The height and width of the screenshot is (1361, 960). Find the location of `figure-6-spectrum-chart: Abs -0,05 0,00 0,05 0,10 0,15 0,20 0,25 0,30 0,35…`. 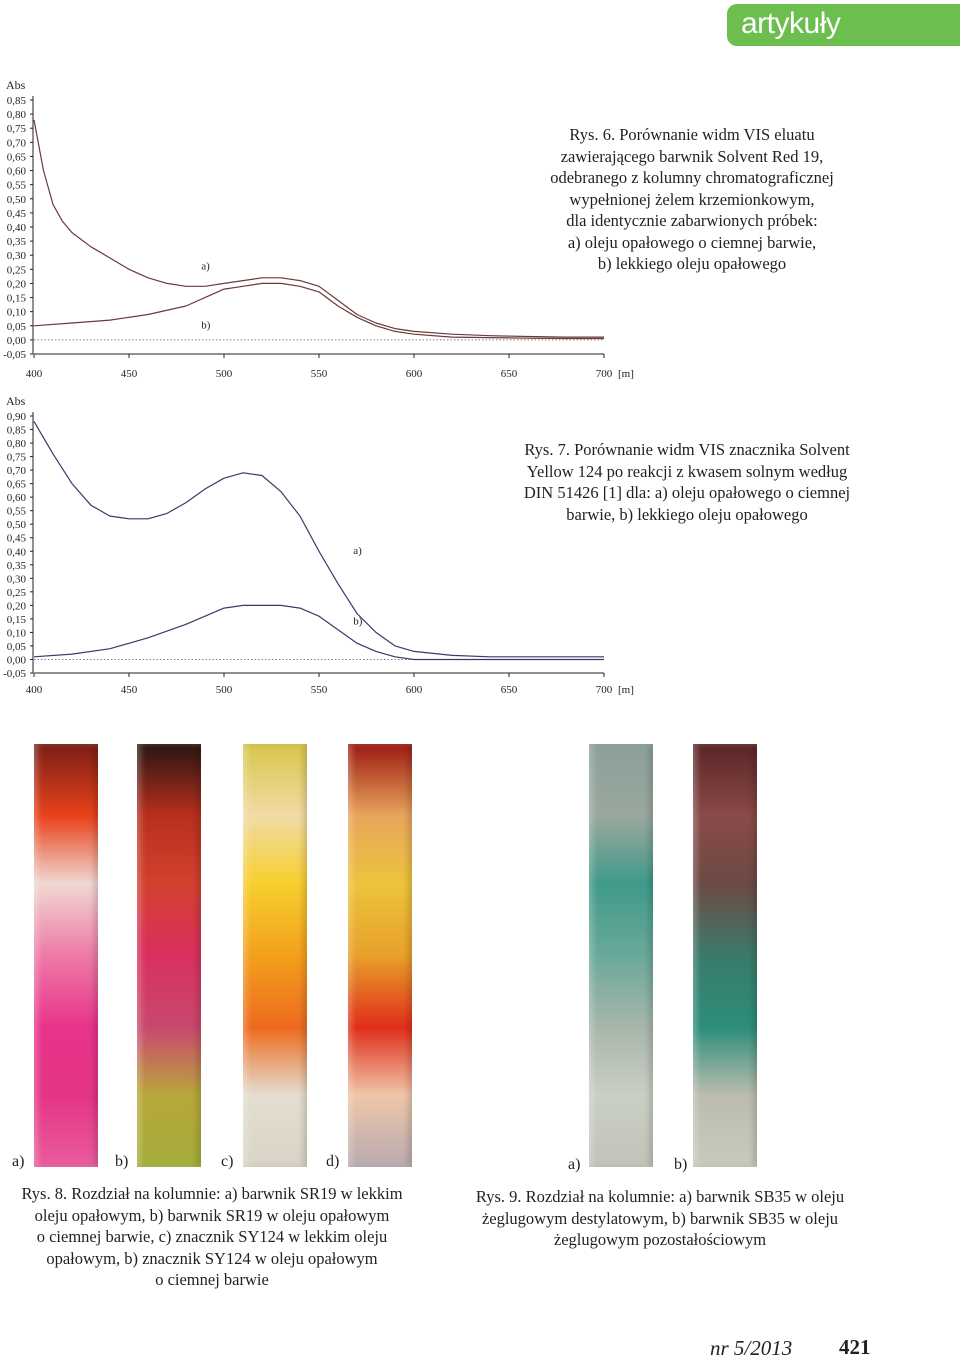

figure-6-spectrum-chart: Abs -0,05 0,00 0,05 0,10 0,15 0,20 0,25 0,30 0,35… is located at coordinates (318, 229).